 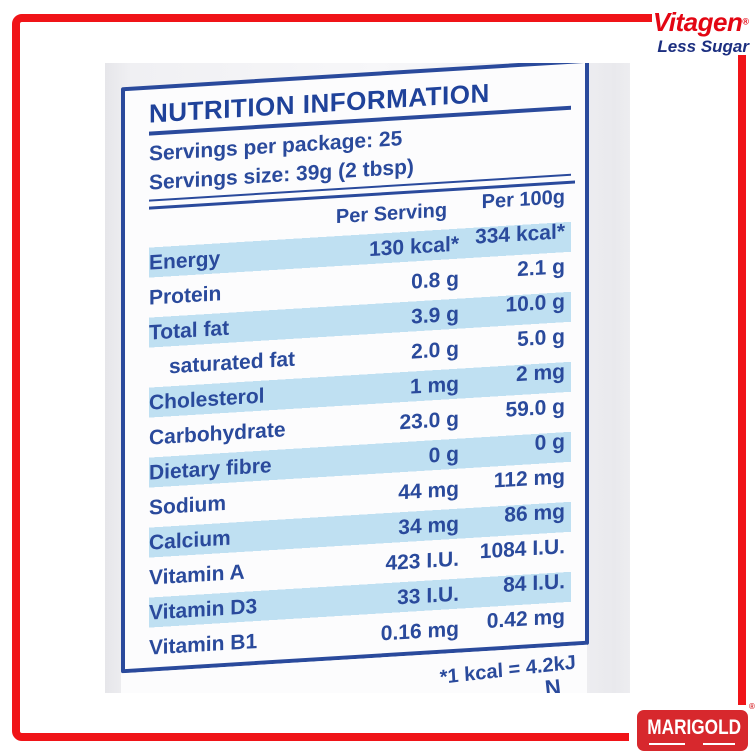 What do you see at coordinates (667, 743) in the screenshot?
I see `marigold-underline-left` at bounding box center [667, 743].